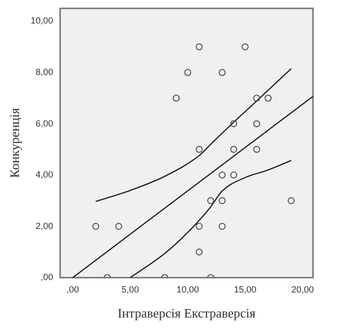  I want to click on y-axis-title: Конкуренція, so click(14, 143).